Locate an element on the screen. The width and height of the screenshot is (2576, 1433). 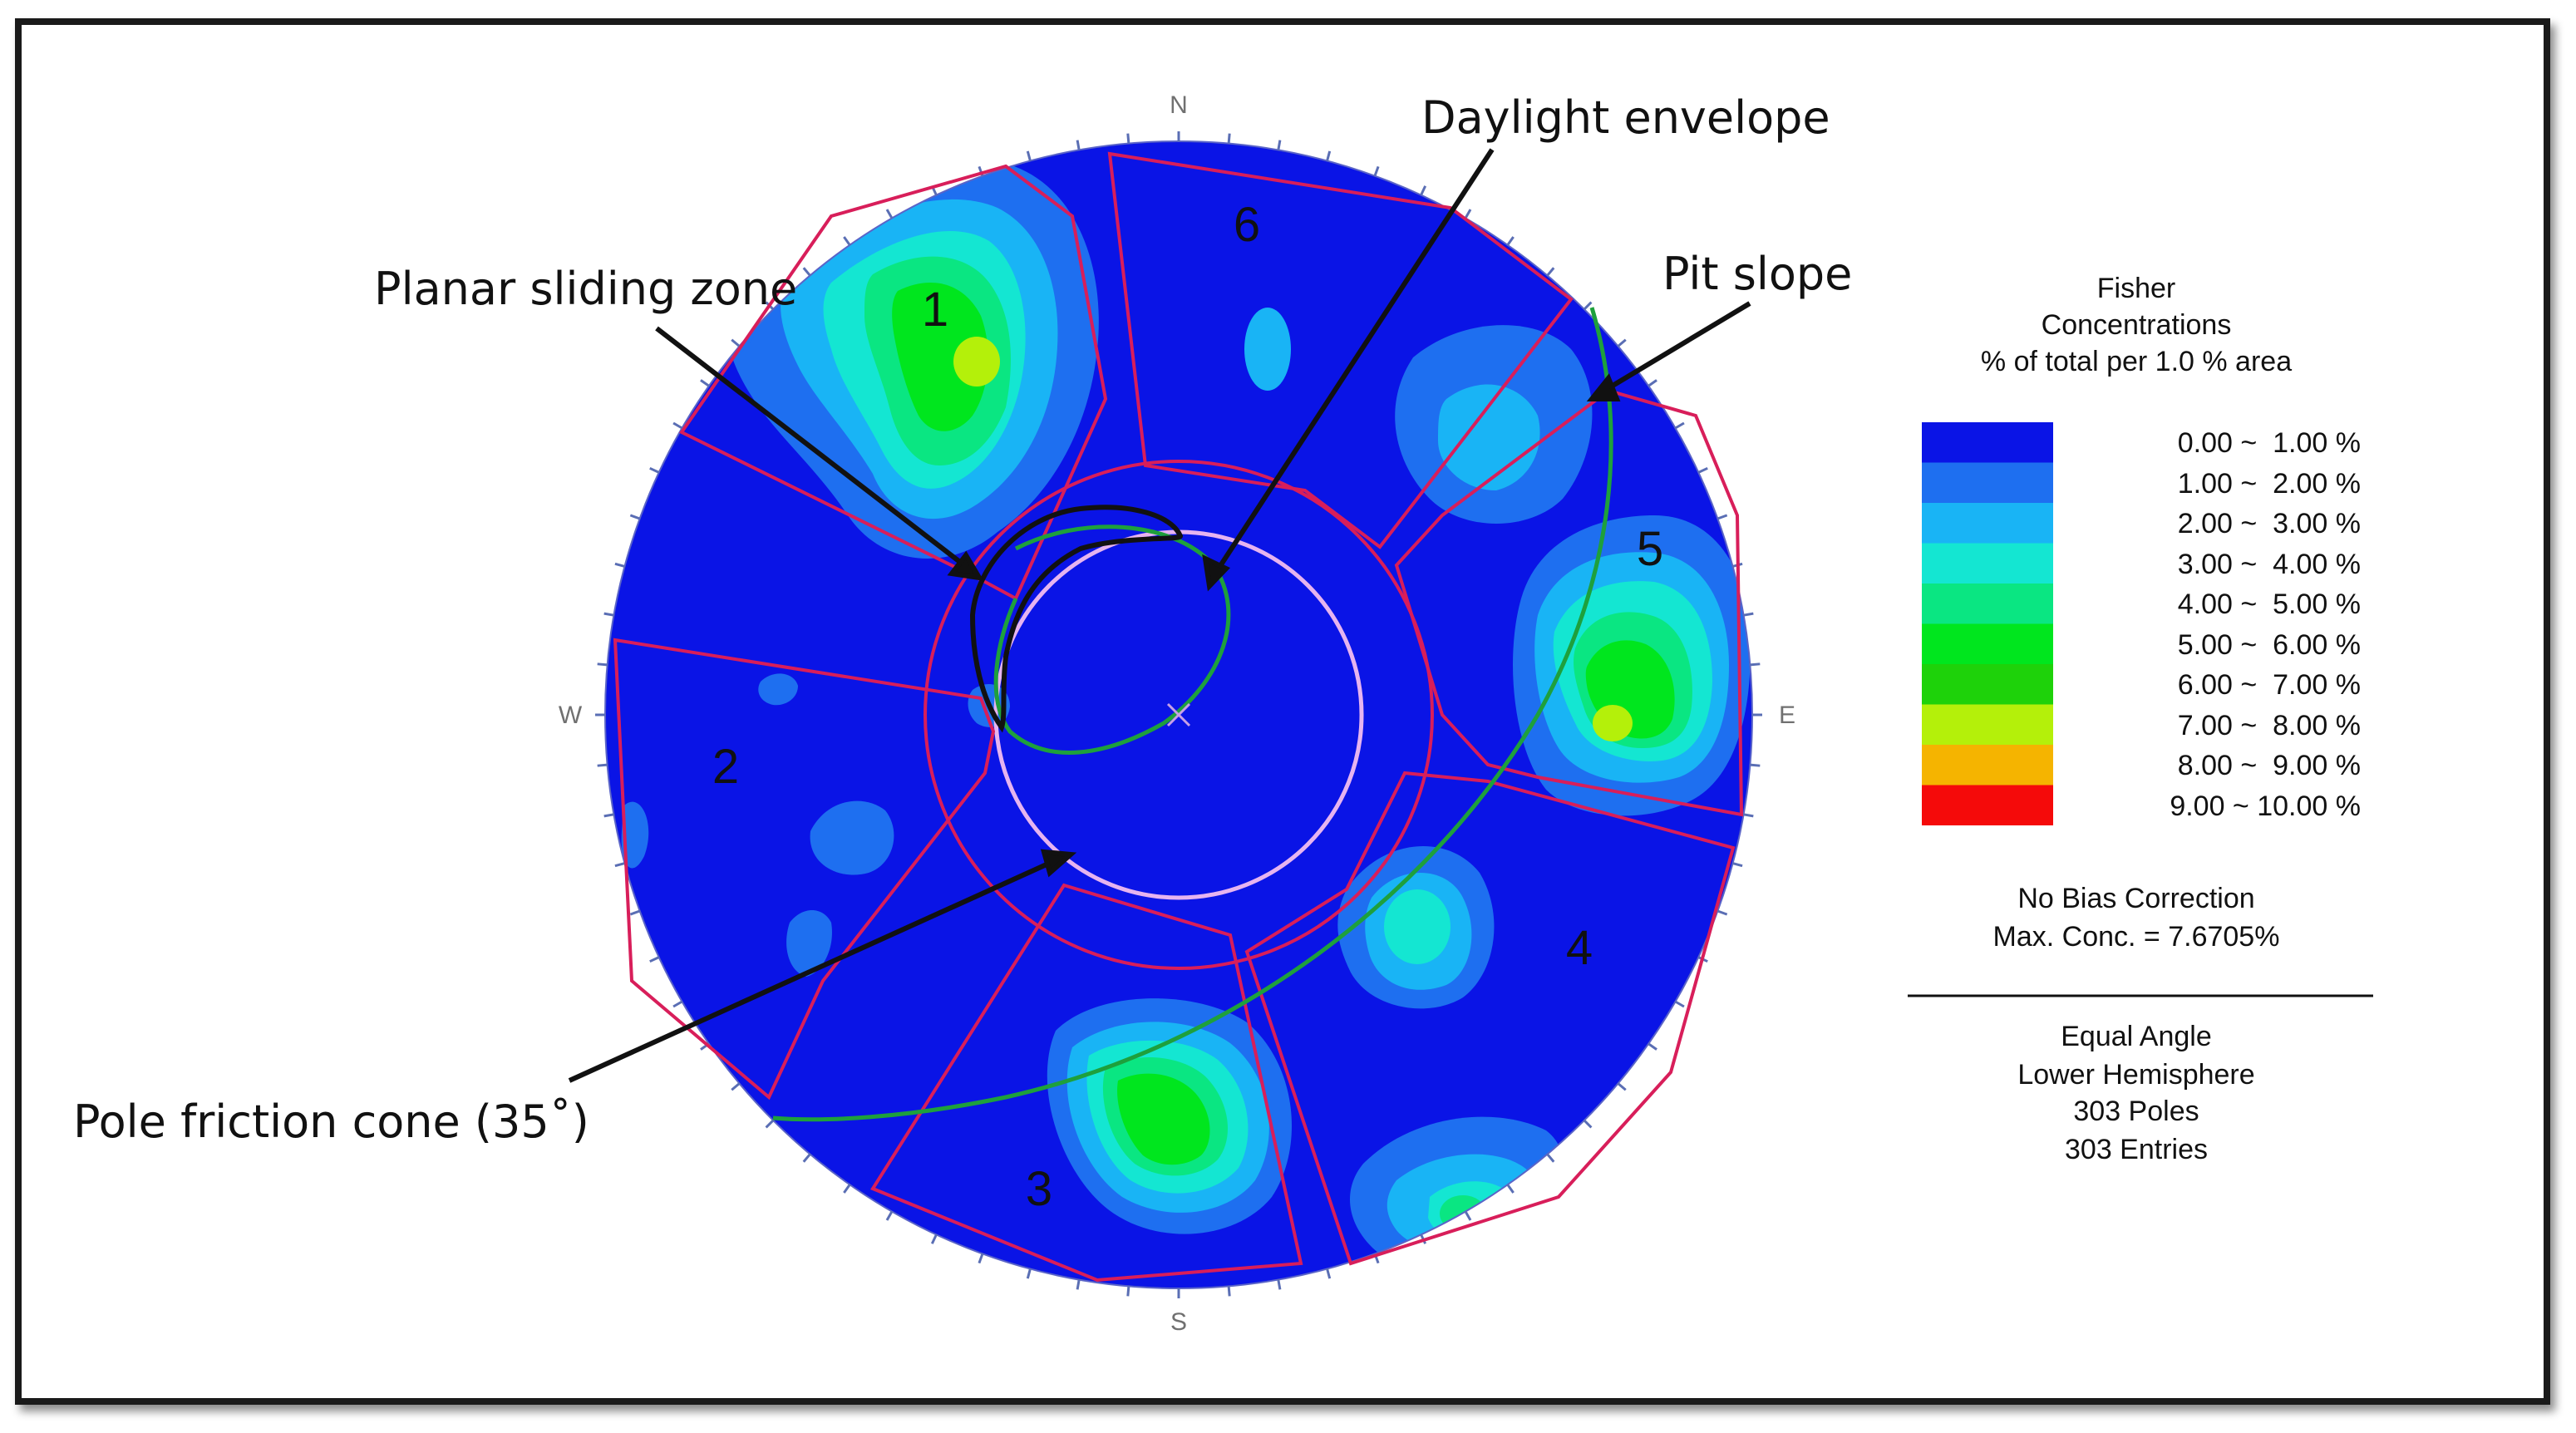
legend-bin-label: 4.00 ~ 5.00 % is located at coordinates (2269, 604).